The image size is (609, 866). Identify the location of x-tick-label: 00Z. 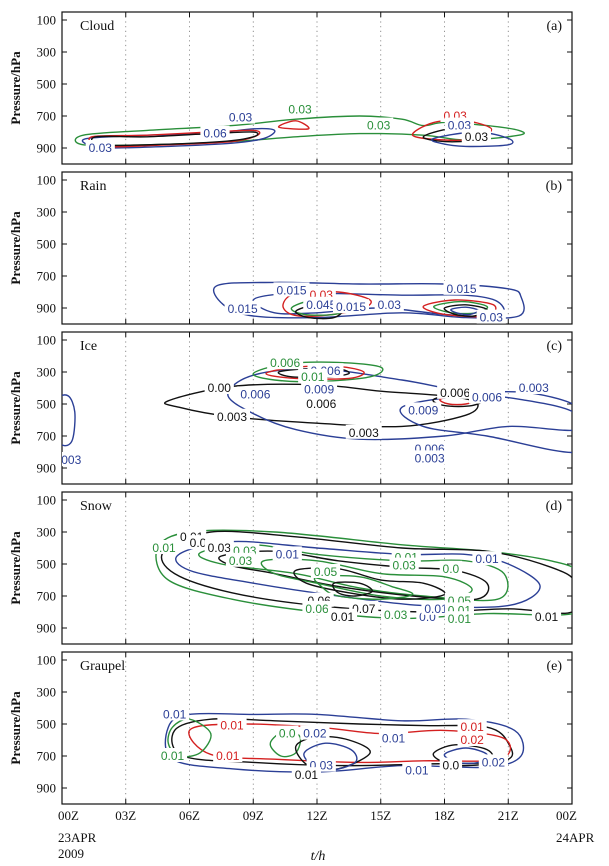
(566, 815).